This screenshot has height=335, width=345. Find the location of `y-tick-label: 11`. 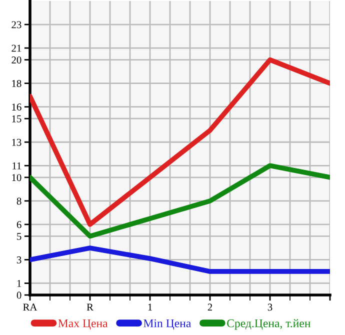

y-tick-label: 11 is located at coordinates (17, 166).